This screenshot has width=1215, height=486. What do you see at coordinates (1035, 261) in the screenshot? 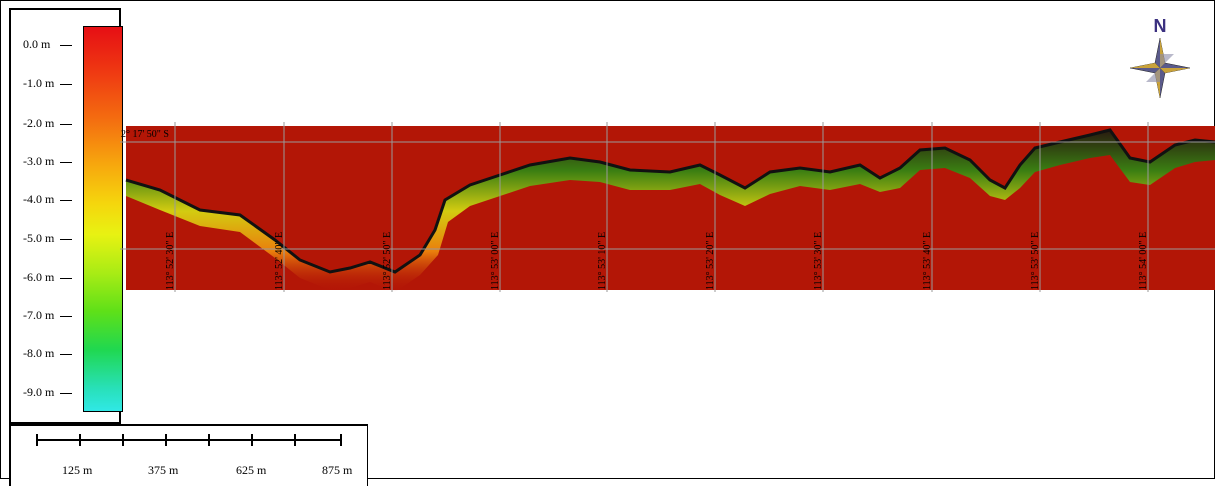
I see `lon-label: 113° 53' 50" E` at bounding box center [1035, 261].